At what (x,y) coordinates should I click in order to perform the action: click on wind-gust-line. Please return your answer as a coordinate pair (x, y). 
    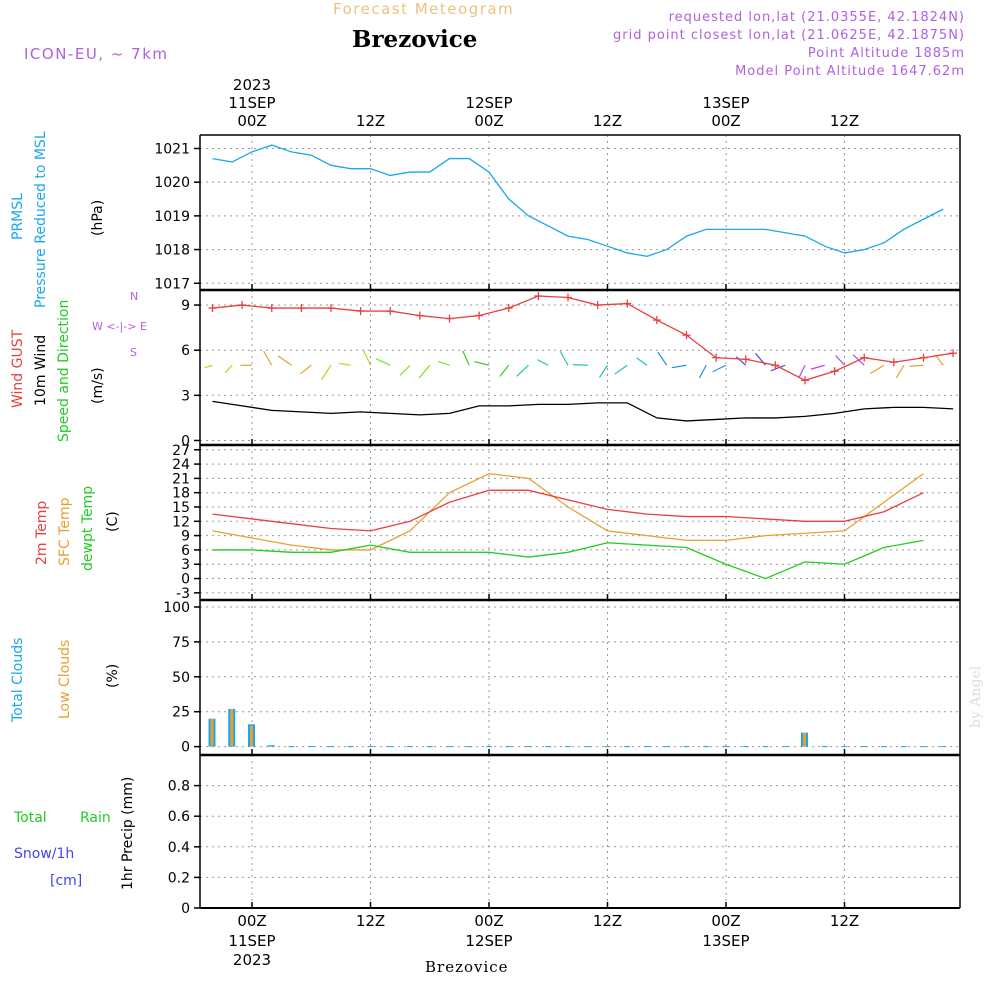
    Looking at the image, I should click on (583, 338).